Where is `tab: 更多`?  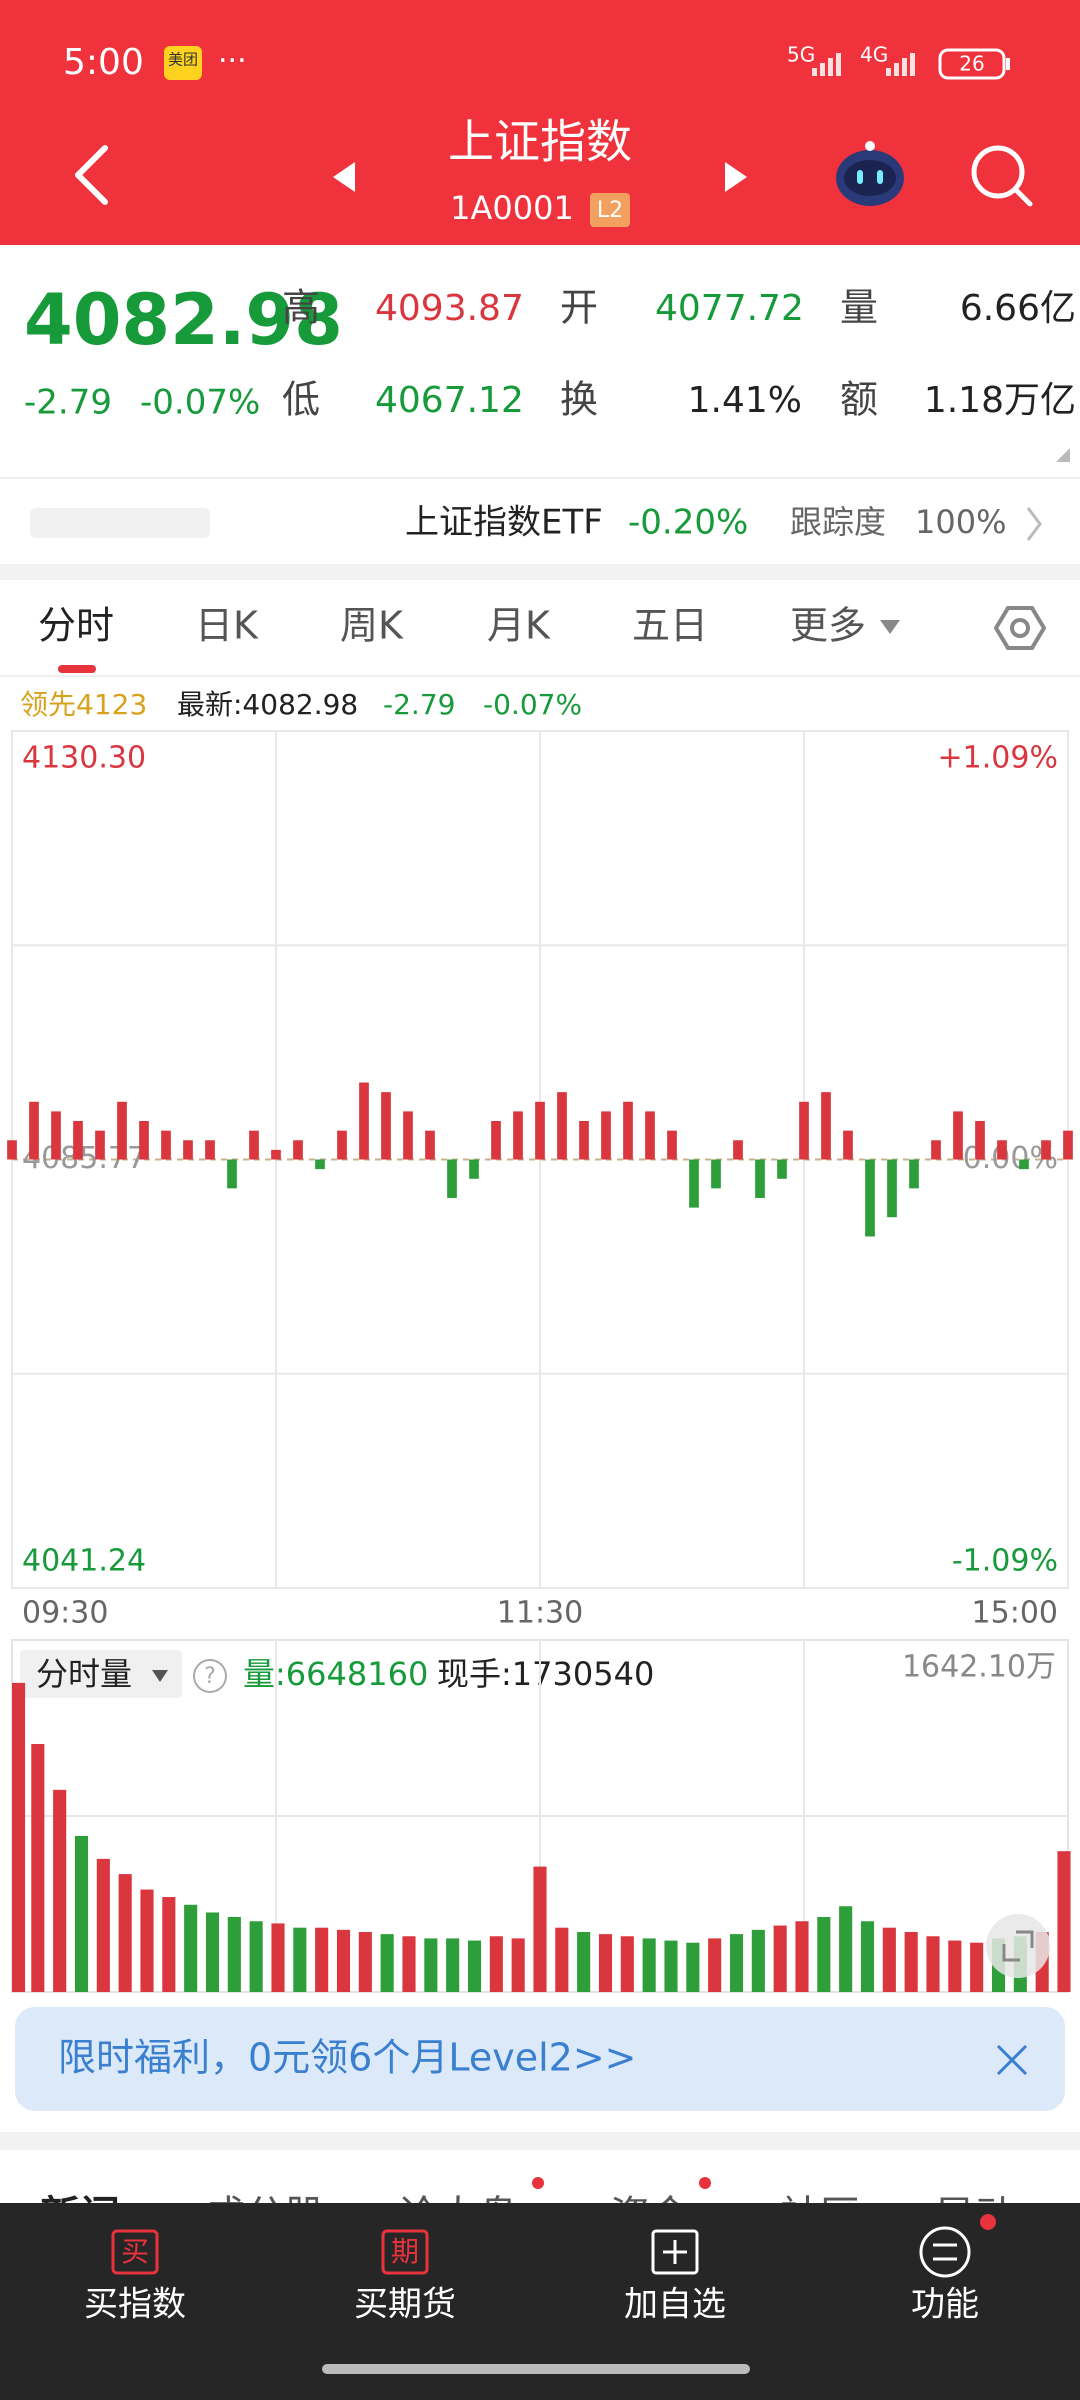
tab: 更多 is located at coordinates (828, 626).